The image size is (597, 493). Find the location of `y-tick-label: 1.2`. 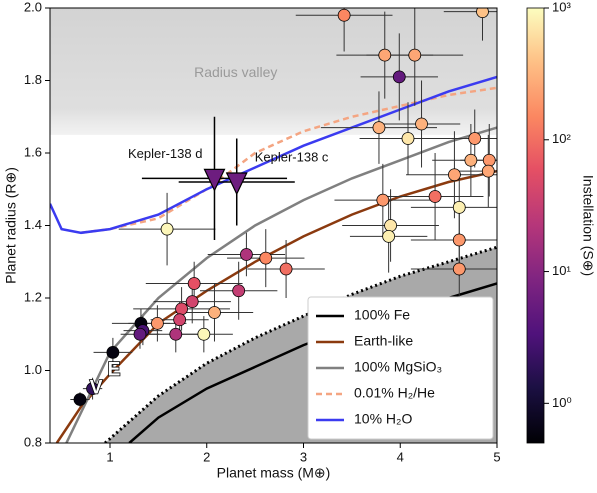

y-tick-label: 1.2 is located at coordinates (33, 296).